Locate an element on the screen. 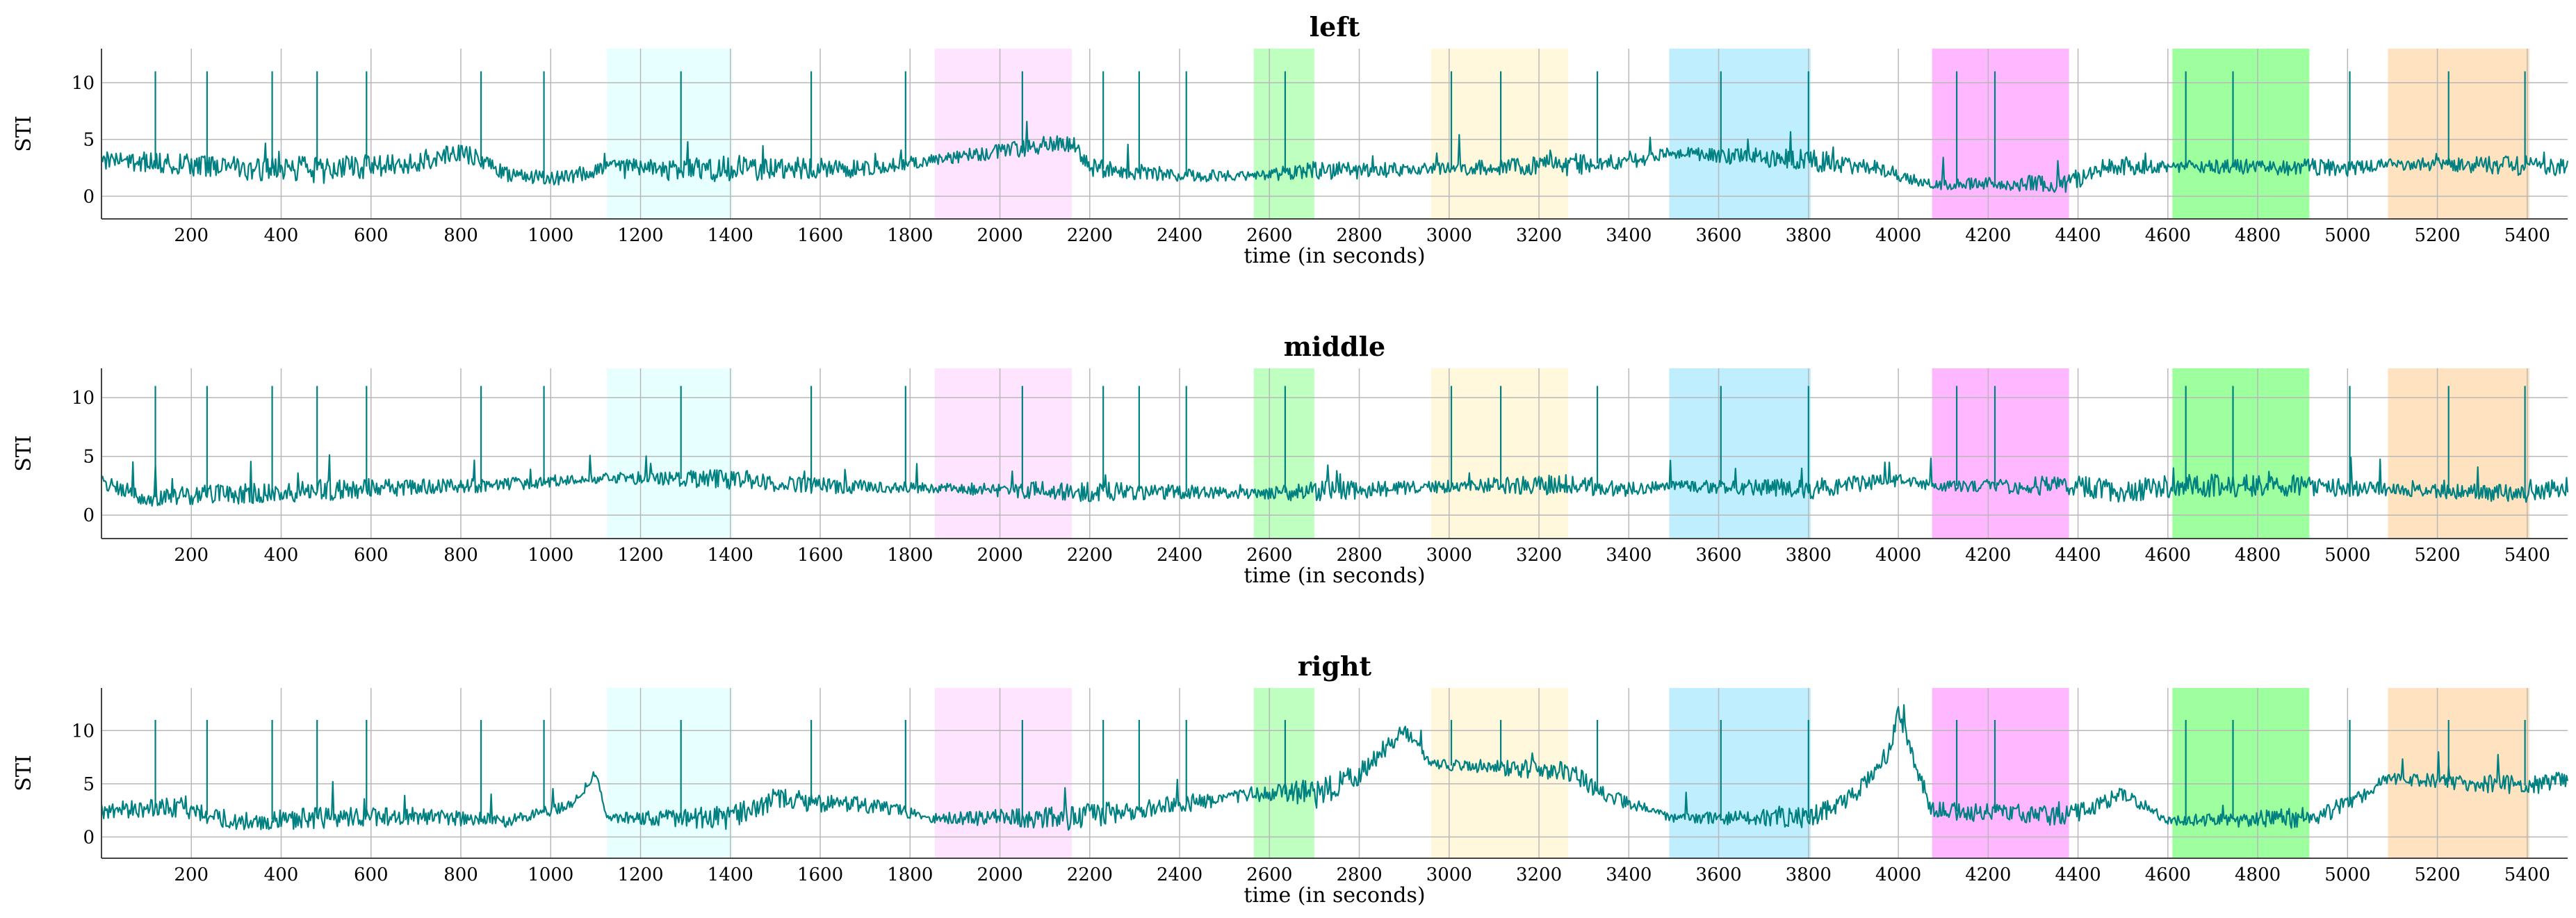 This screenshot has height=918, width=2576. y-axis-label: STI is located at coordinates (24, 773).